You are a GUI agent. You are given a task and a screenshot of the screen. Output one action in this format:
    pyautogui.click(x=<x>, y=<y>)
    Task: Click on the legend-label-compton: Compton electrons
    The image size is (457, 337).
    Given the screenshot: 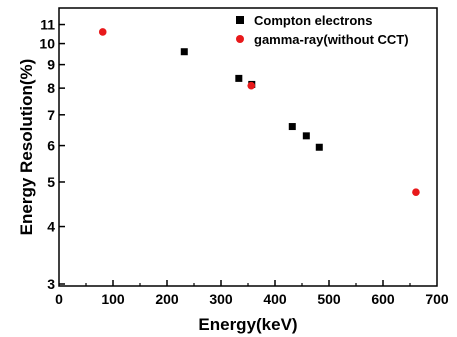 What is the action you would take?
    pyautogui.click(x=313, y=20)
    